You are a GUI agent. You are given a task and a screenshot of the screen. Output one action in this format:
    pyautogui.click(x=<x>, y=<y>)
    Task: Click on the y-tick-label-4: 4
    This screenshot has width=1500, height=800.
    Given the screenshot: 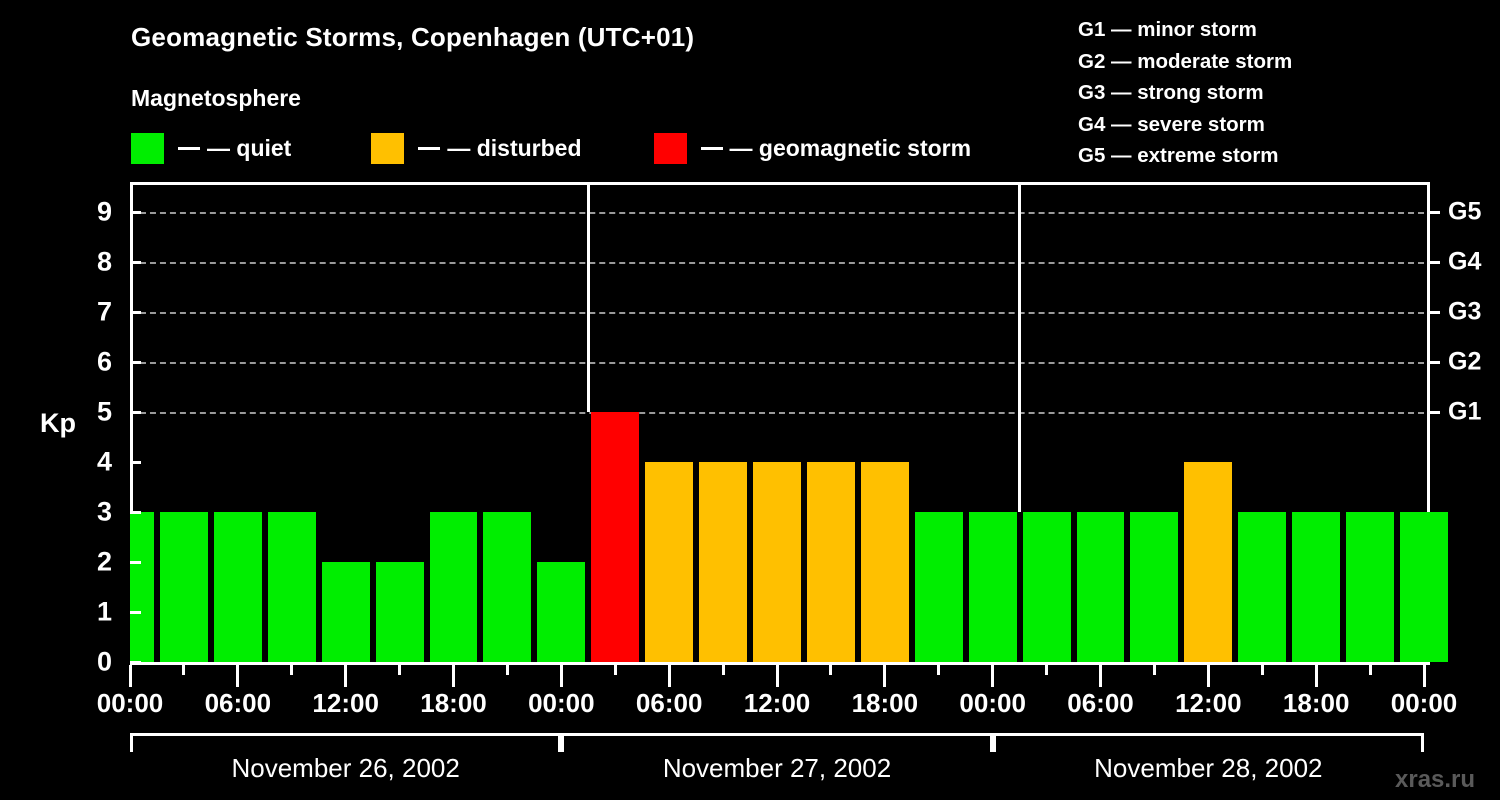 What is the action you would take?
    pyautogui.click(x=104, y=461)
    